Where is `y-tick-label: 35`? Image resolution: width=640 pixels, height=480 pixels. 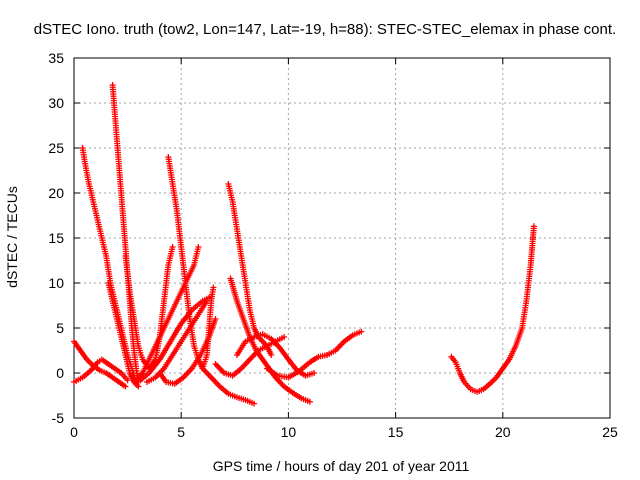 y-tick-label: 35 is located at coordinates (56, 58).